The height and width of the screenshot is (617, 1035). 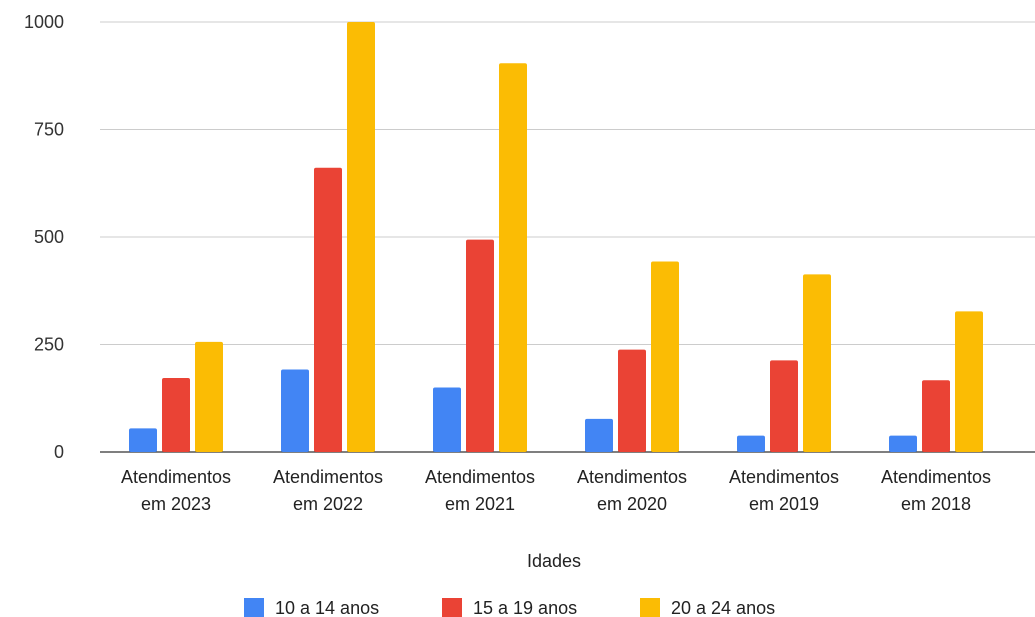 I want to click on legend-label: 20 a 24 anos, so click(x=723, y=607).